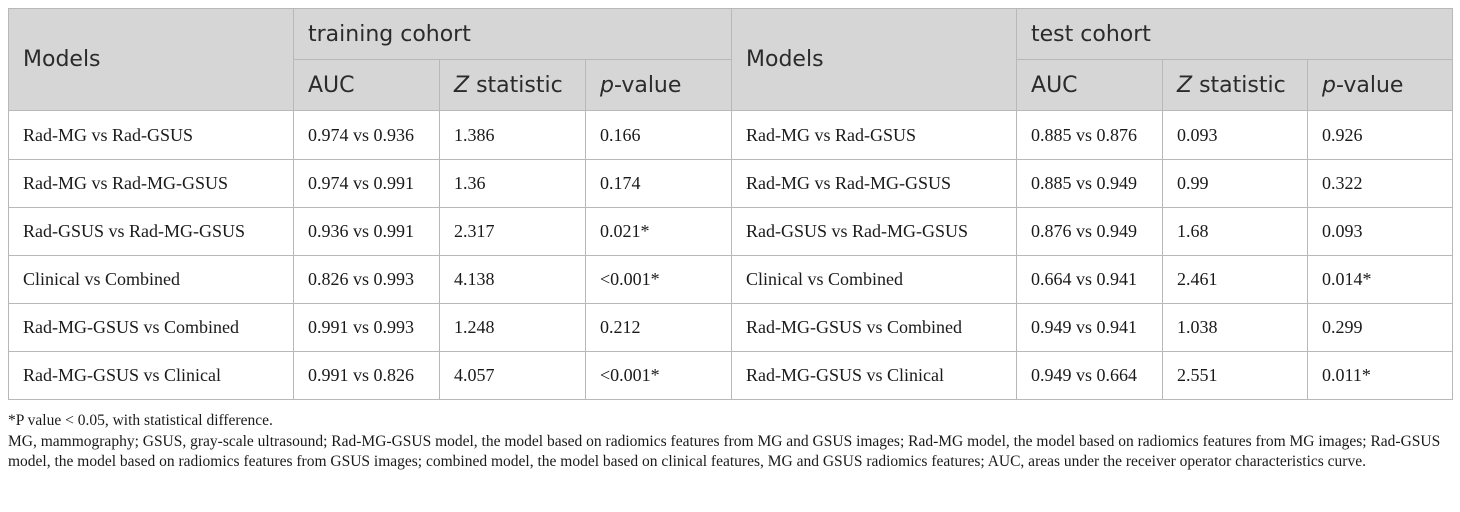  What do you see at coordinates (1090, 135) in the screenshot?
I see `cell-auc-test: 0.885 vs 0.876` at bounding box center [1090, 135].